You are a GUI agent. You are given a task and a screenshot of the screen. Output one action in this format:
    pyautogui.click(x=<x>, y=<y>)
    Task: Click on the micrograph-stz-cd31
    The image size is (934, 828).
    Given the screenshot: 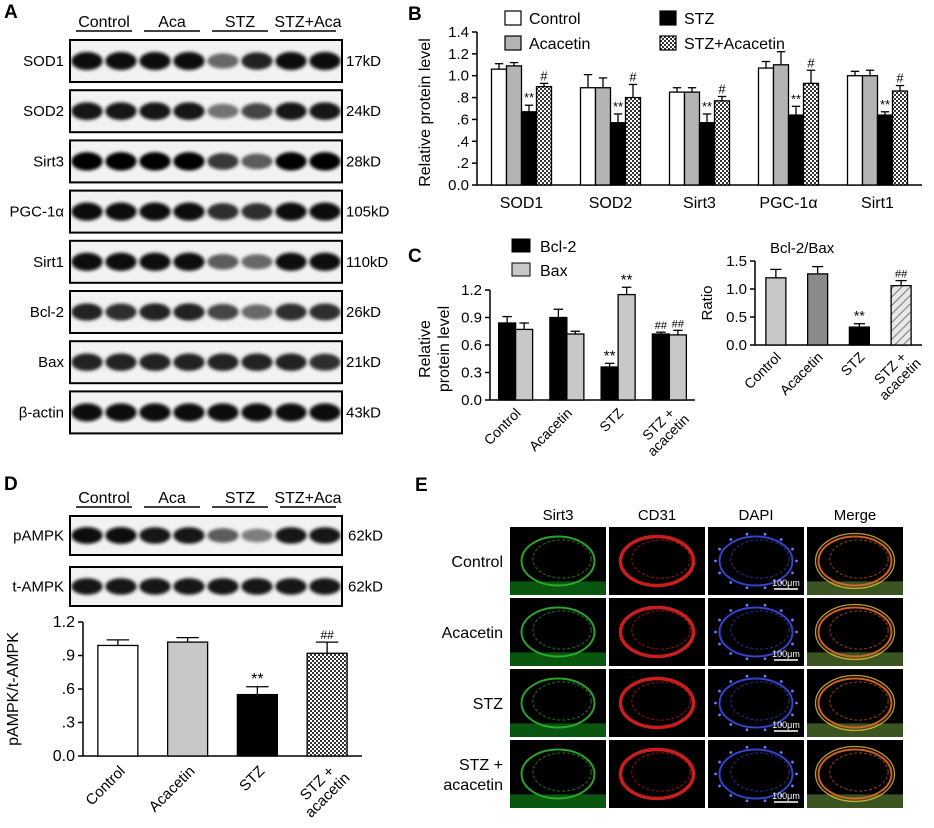 What is the action you would take?
    pyautogui.click(x=657, y=703)
    